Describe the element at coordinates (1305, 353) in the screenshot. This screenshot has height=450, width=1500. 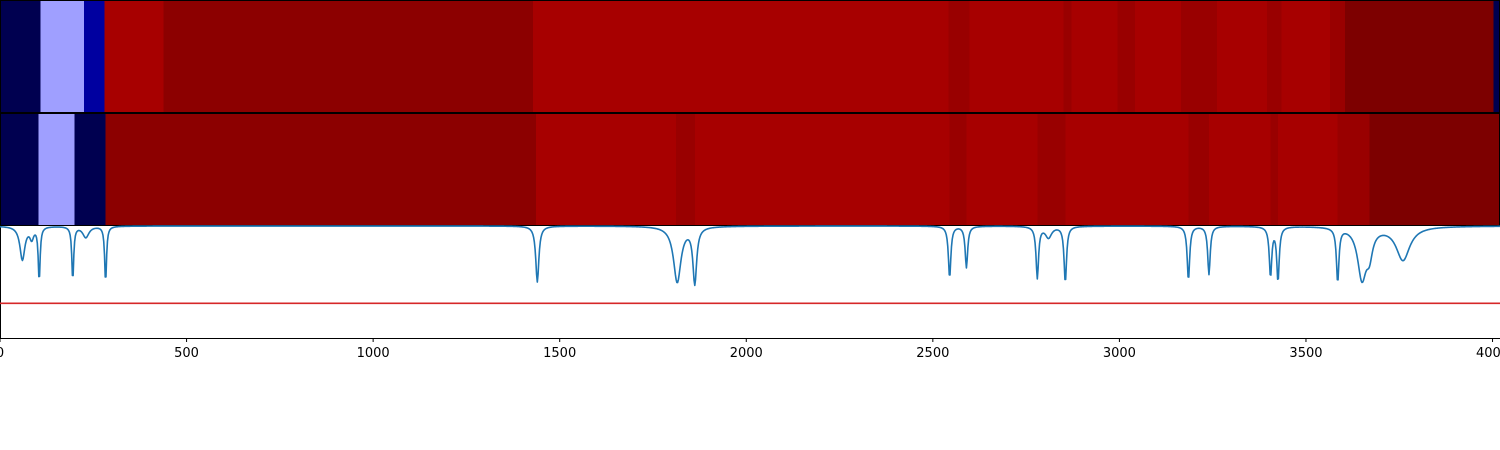
I see `x-tick-label: 3500` at that location.